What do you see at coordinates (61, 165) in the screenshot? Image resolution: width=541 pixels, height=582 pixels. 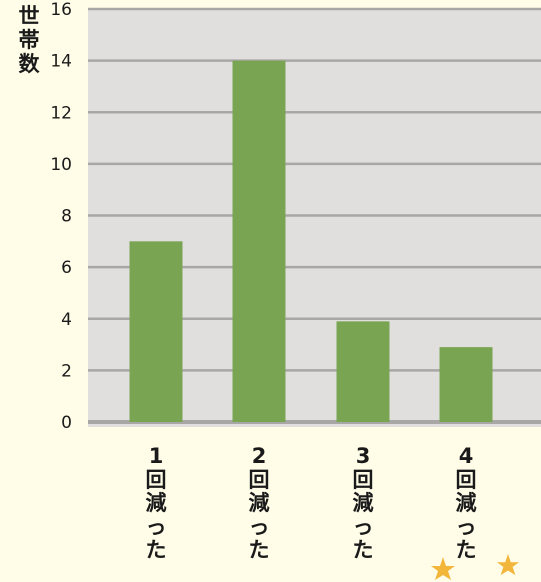 I see `y-tick-label: 10` at bounding box center [61, 165].